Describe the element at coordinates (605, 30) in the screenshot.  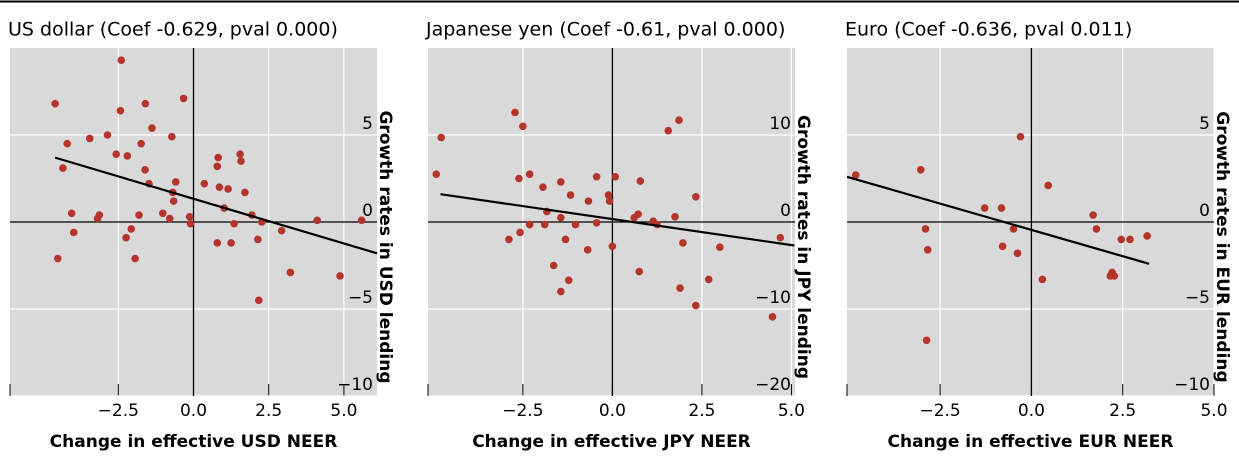
I see `chart-title: Japanese yen (Coef -0.61, pval 0.000)` at that location.